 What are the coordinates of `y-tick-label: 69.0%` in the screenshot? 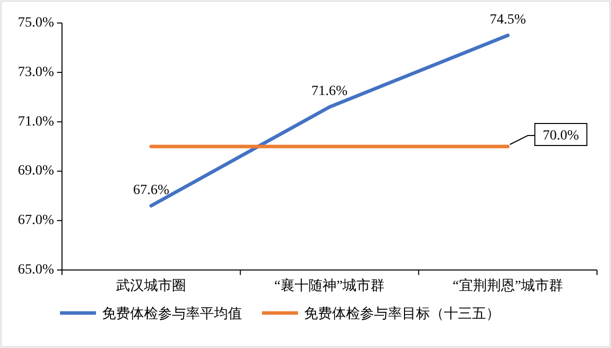 It's located at (36, 171).